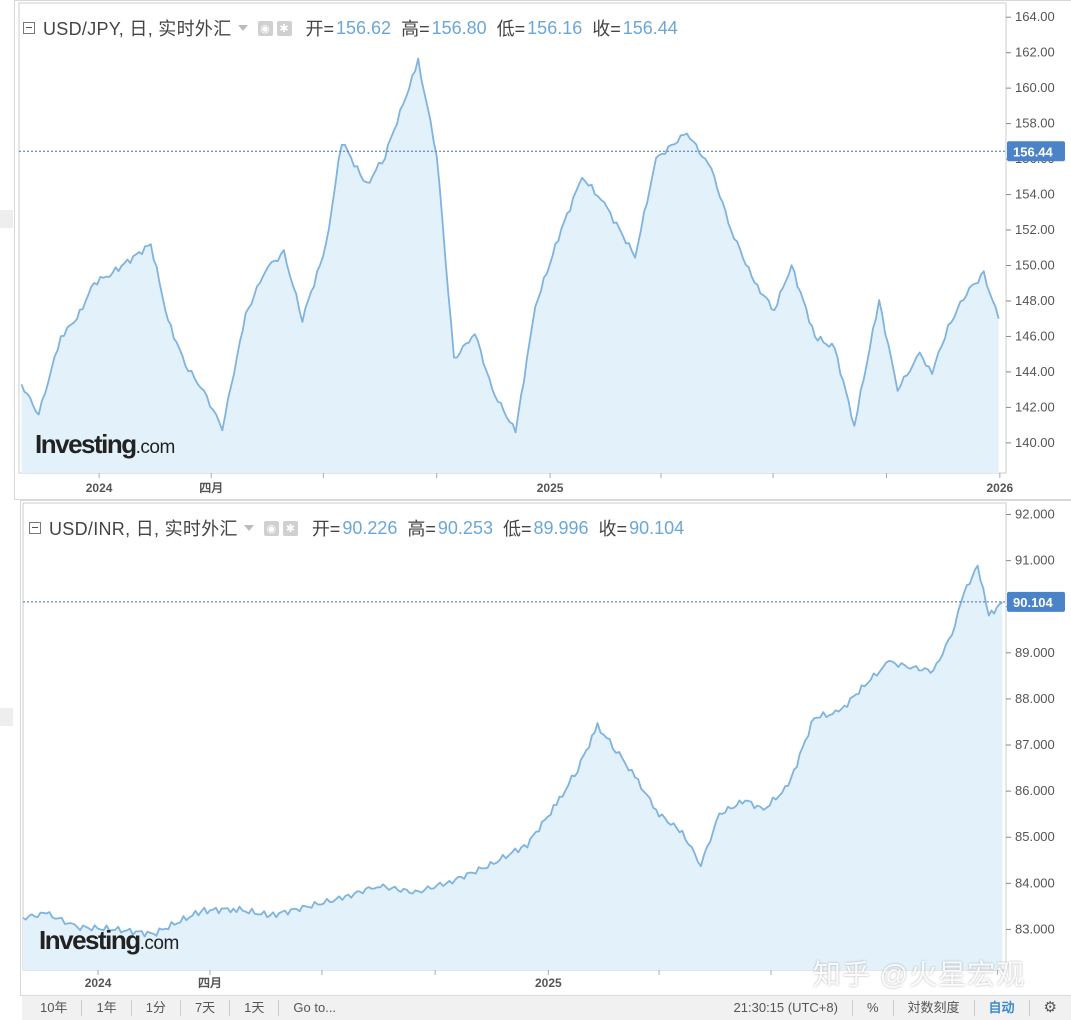 This screenshot has width=1071, height=1020. What do you see at coordinates (1035, 16) in the screenshot?
I see `y-tick-label: 164.00` at bounding box center [1035, 16].